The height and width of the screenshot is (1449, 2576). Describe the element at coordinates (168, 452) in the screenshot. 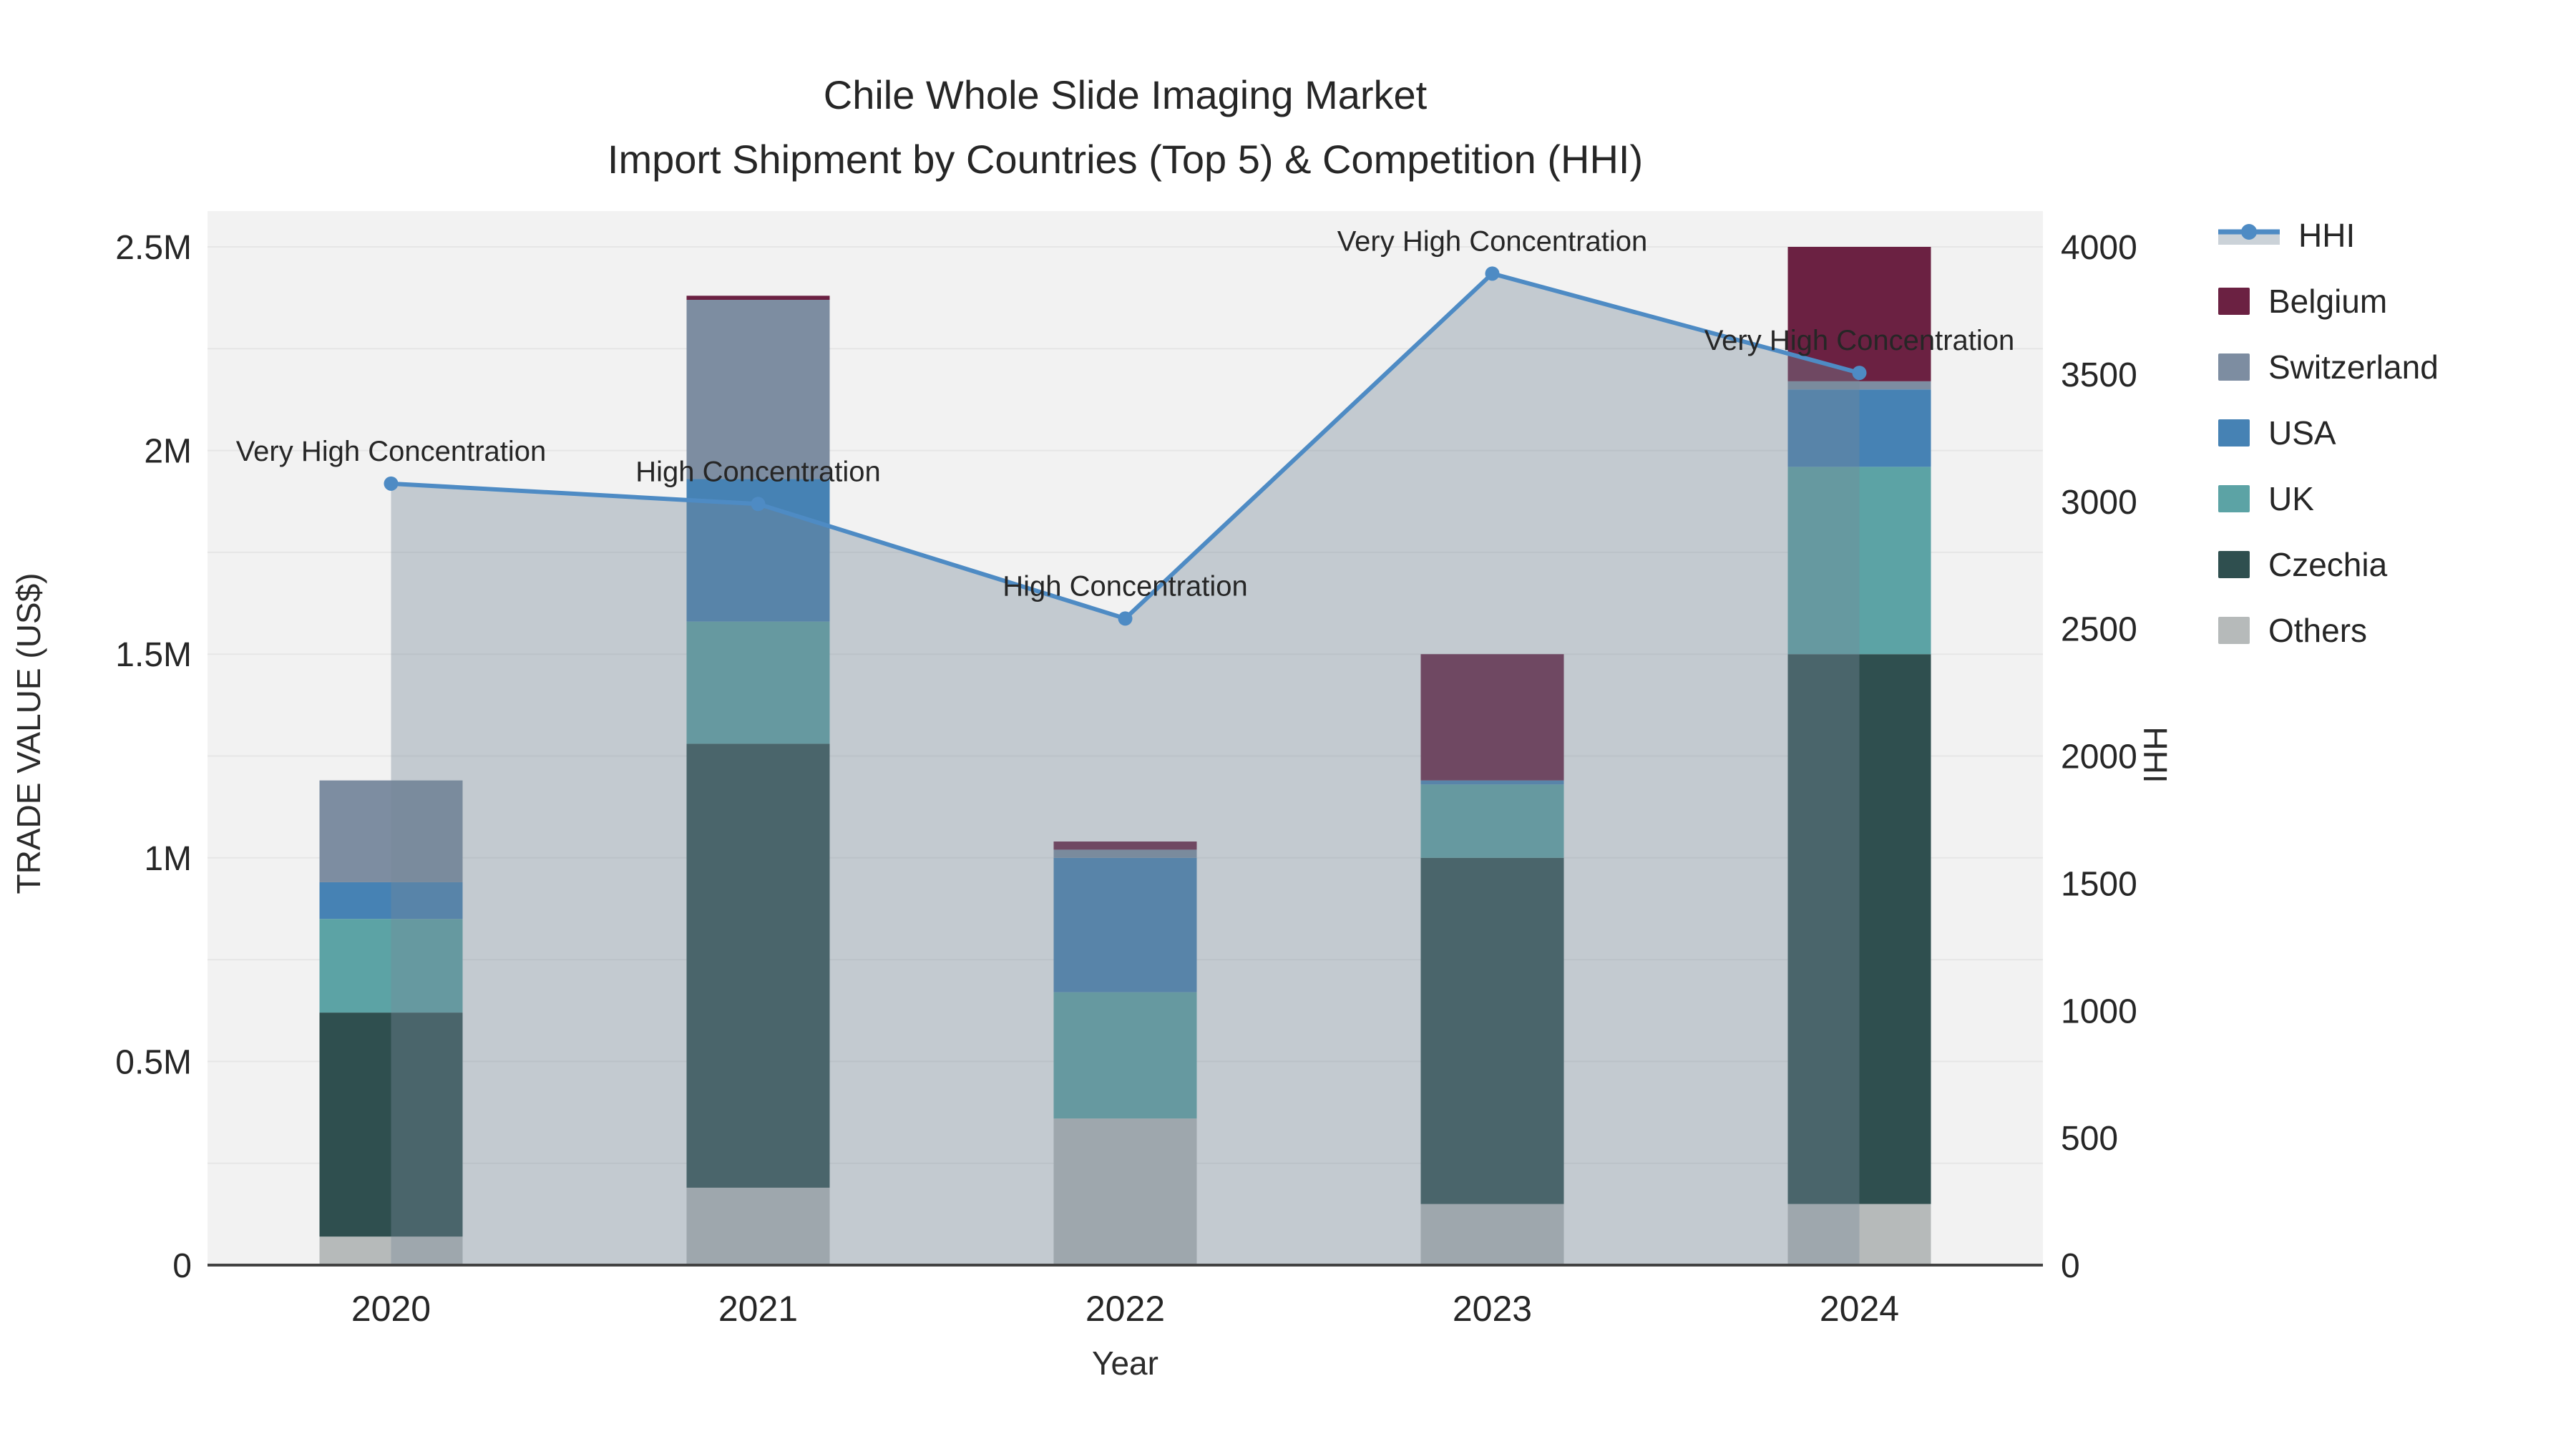

I see `y-left-tick-label-2M: 2M` at that location.